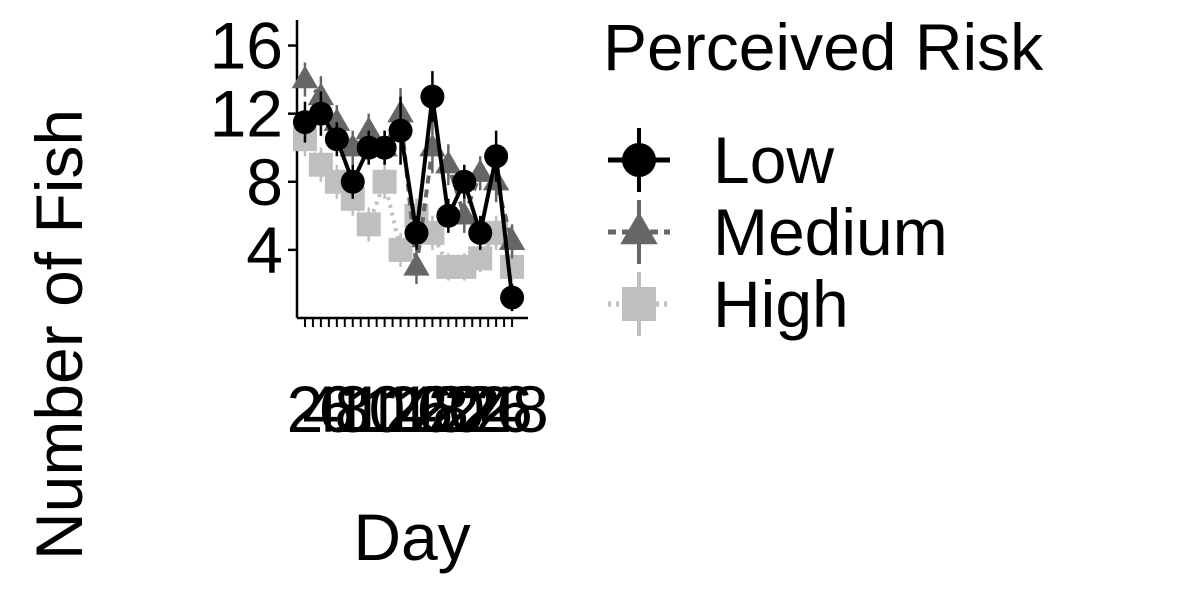 The width and height of the screenshot is (1200, 600). What do you see at coordinates (416, 409) in the screenshot?
I see `x-tick-label: 16` at bounding box center [416, 409].